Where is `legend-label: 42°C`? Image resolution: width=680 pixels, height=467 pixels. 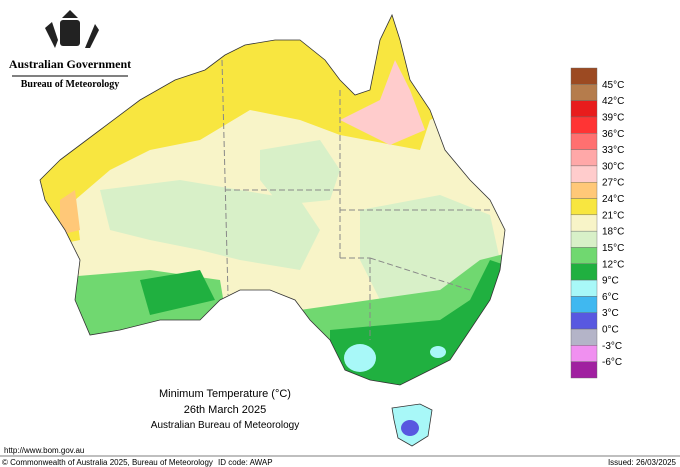 legend-label: 42°C is located at coordinates (613, 101).